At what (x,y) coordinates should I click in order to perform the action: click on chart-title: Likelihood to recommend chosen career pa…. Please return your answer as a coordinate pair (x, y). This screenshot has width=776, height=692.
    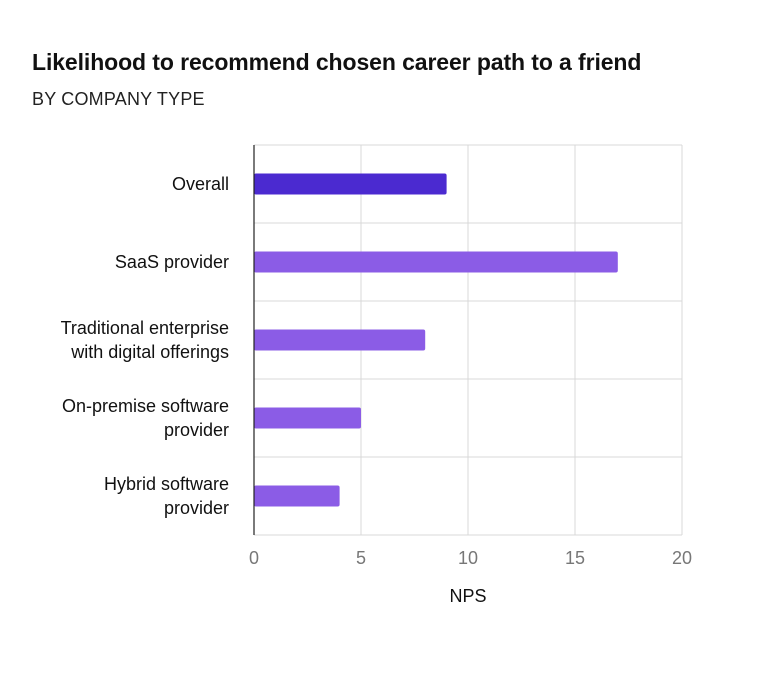
    Looking at the image, I should click on (337, 62).